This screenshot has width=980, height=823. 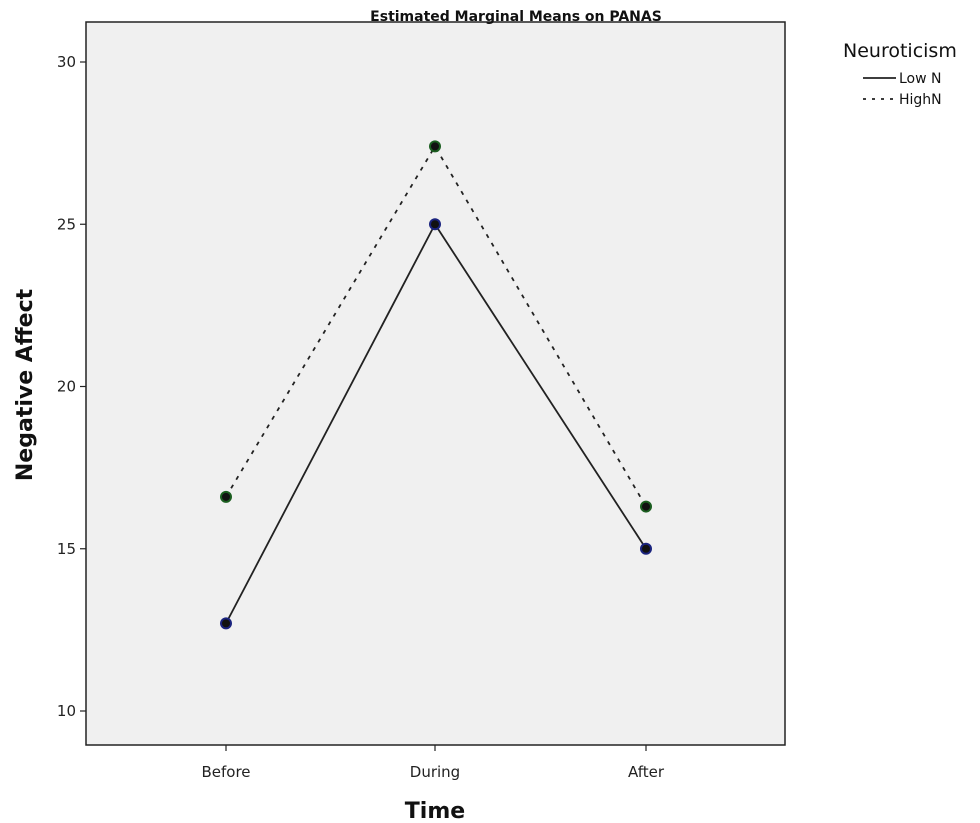 I want to click on y-axis: 10 15 20 25 30, so click(x=71, y=386).